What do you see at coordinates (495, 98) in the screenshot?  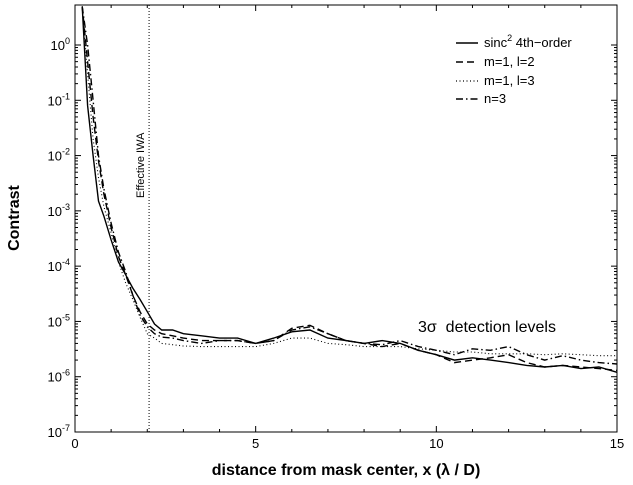 I see `legend-label-n3: n=3` at bounding box center [495, 98].